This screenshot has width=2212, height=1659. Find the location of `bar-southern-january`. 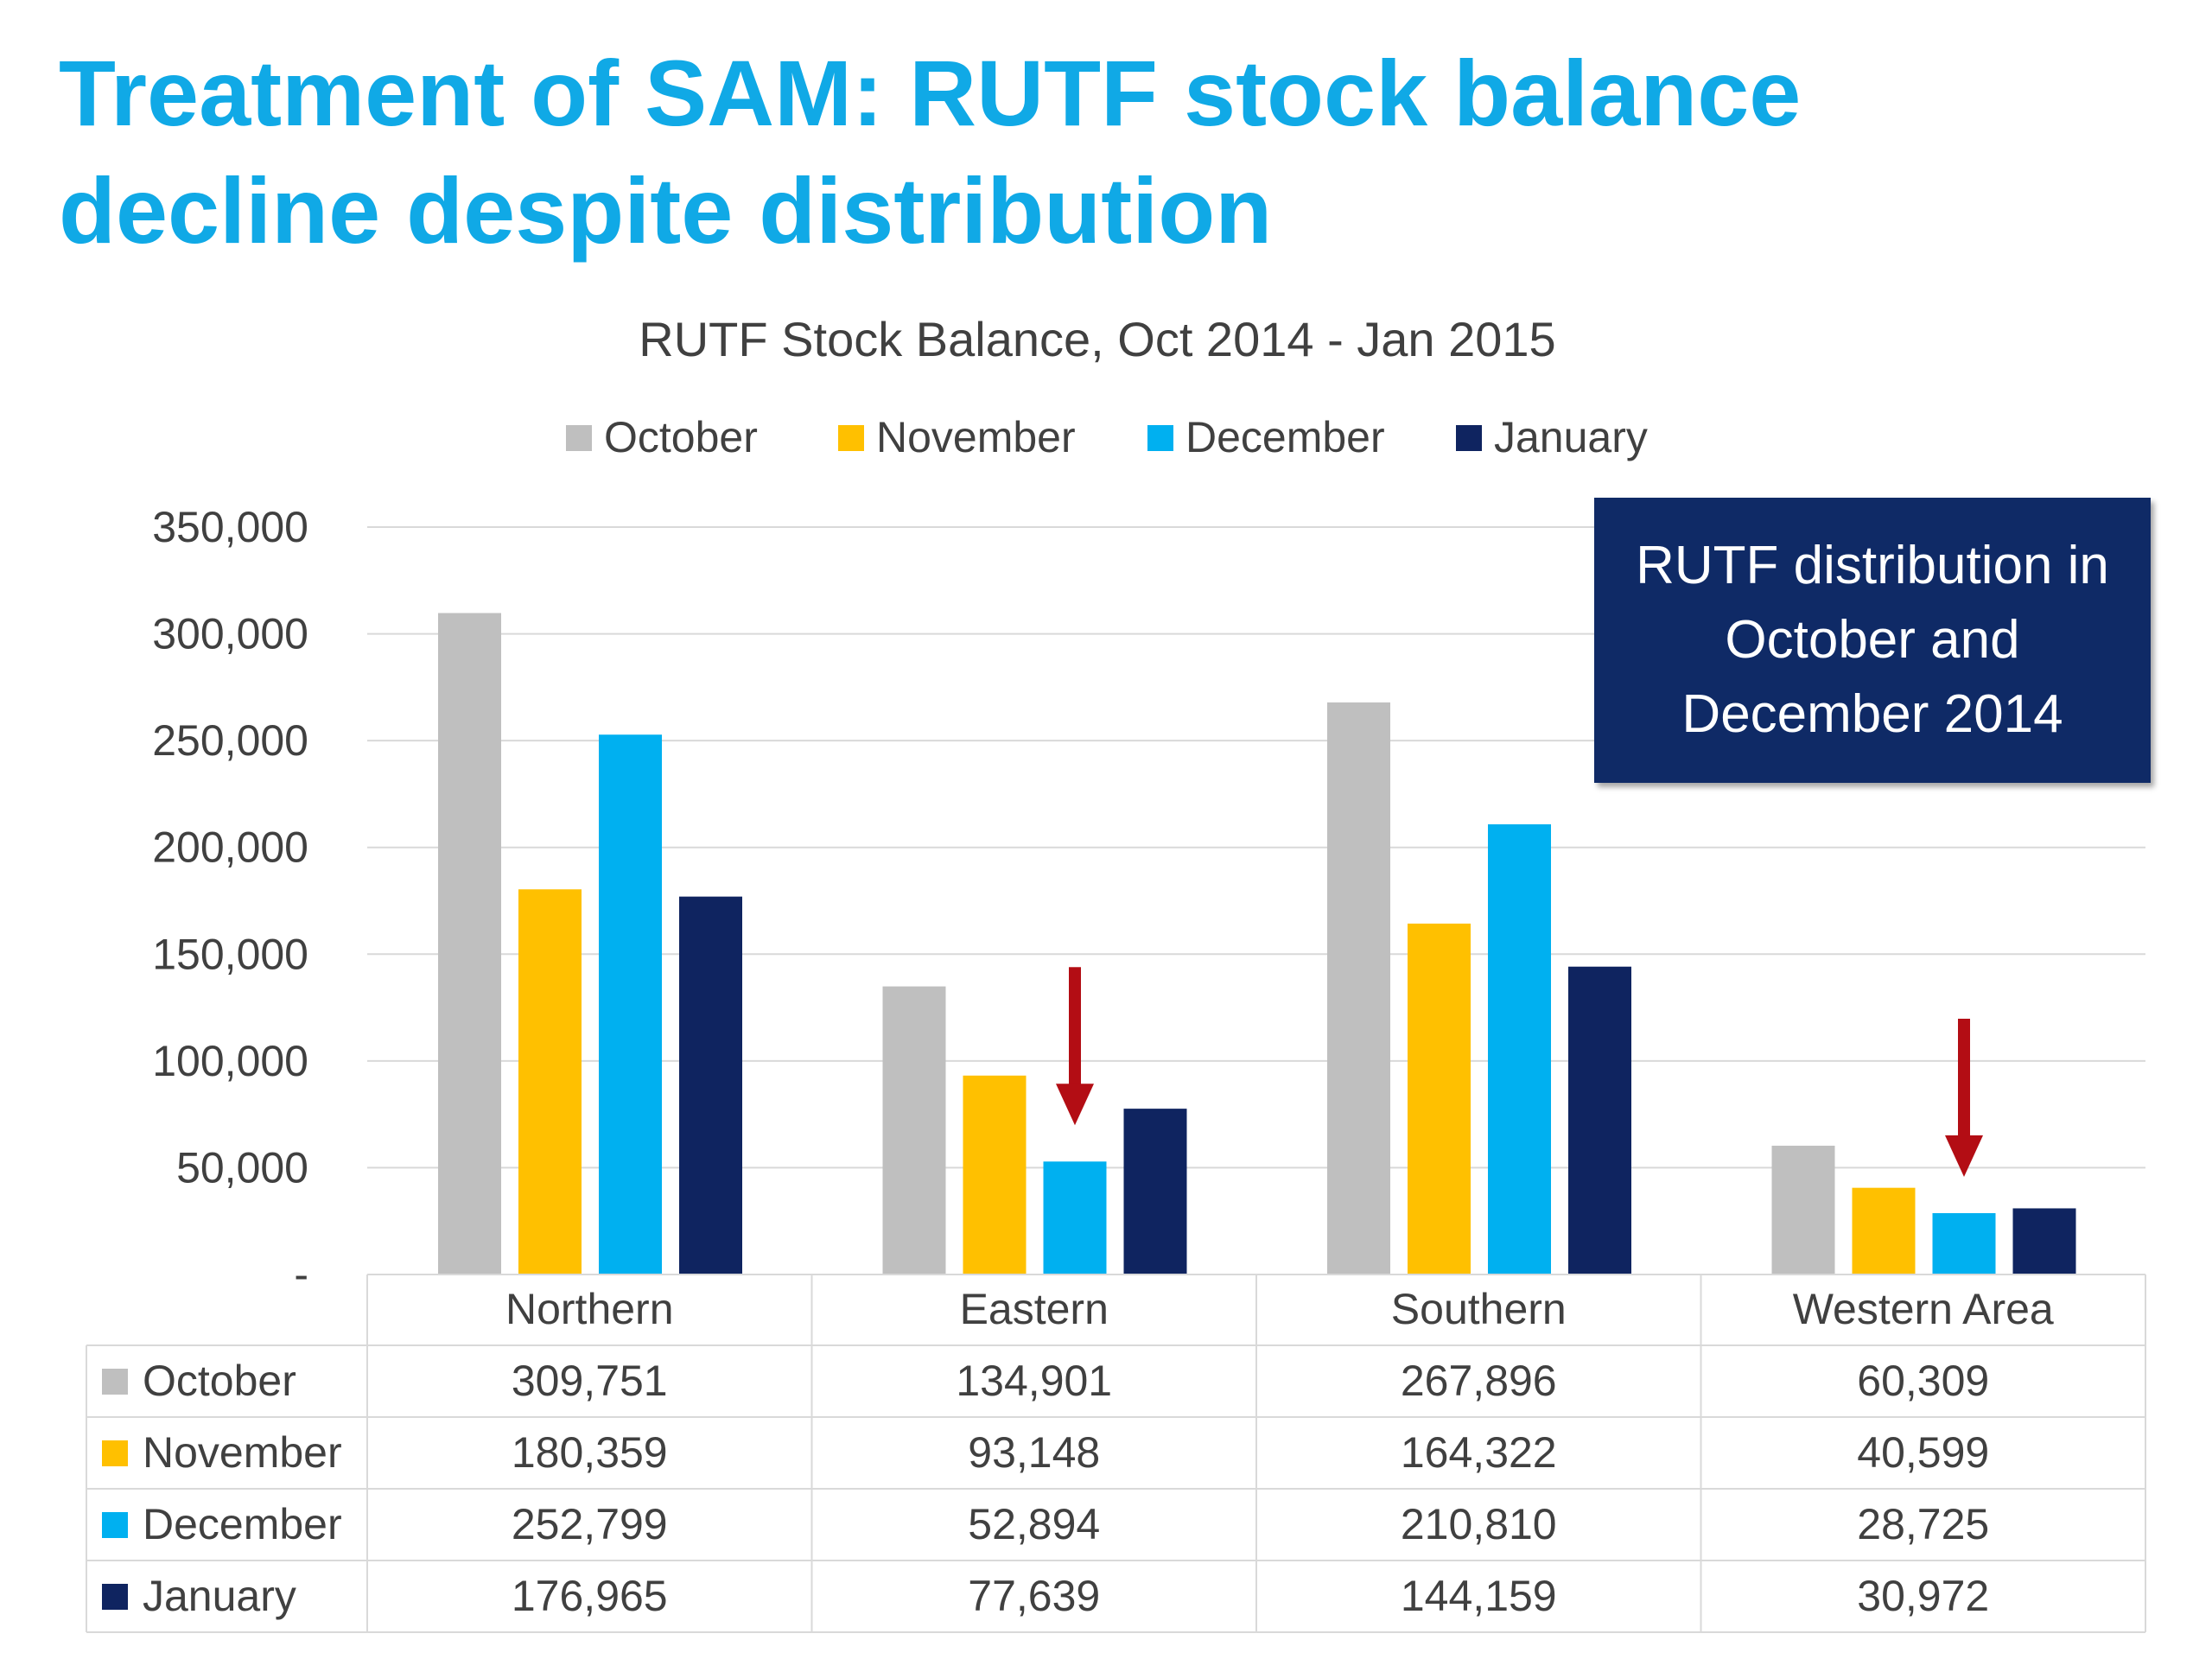

bar-southern-january is located at coordinates (1599, 1120).